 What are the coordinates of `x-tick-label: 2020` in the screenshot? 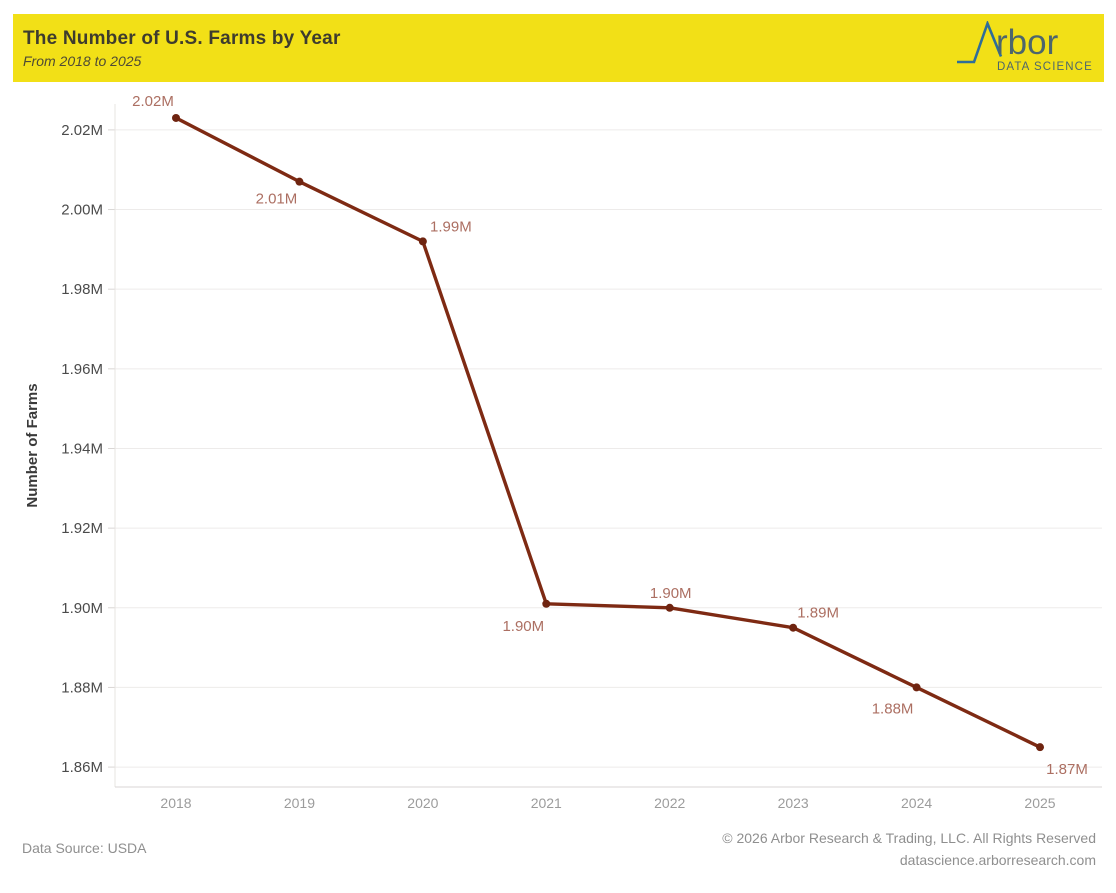 It's located at (422, 803).